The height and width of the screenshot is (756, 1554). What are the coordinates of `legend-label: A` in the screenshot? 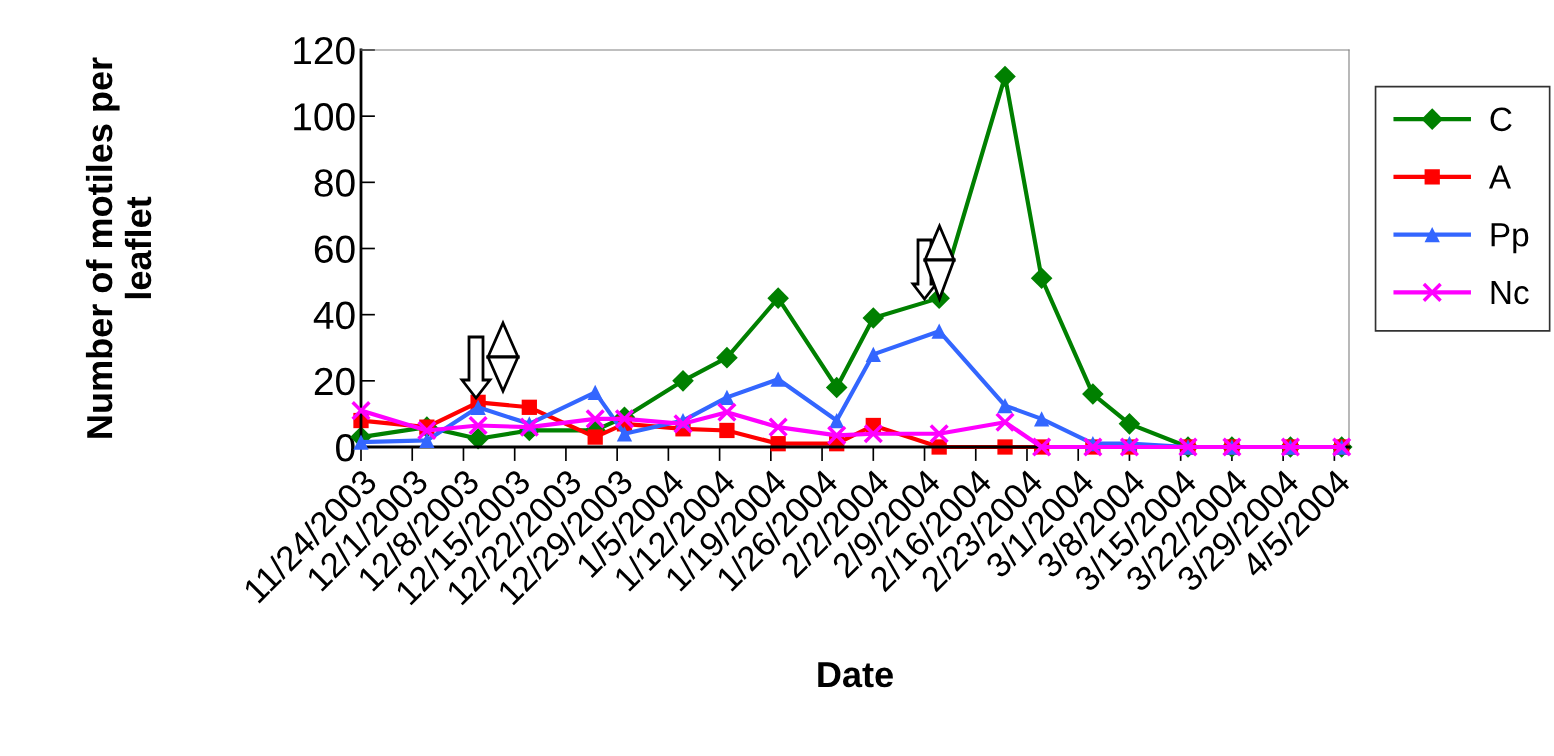 It's located at (1500, 177).